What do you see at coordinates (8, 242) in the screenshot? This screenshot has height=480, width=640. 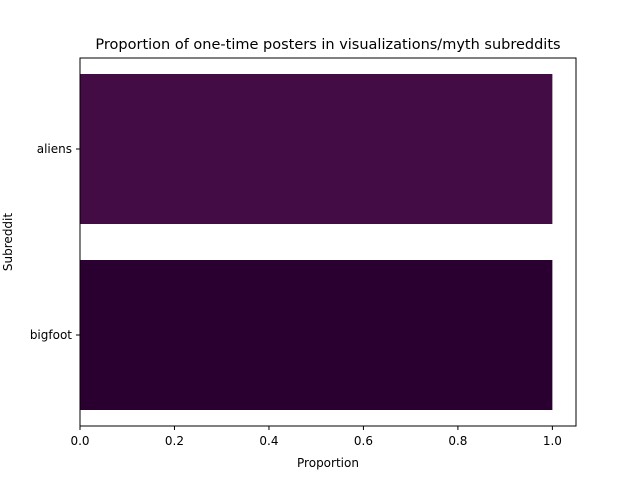 I see `y-axis-title: Subreddit` at bounding box center [8, 242].